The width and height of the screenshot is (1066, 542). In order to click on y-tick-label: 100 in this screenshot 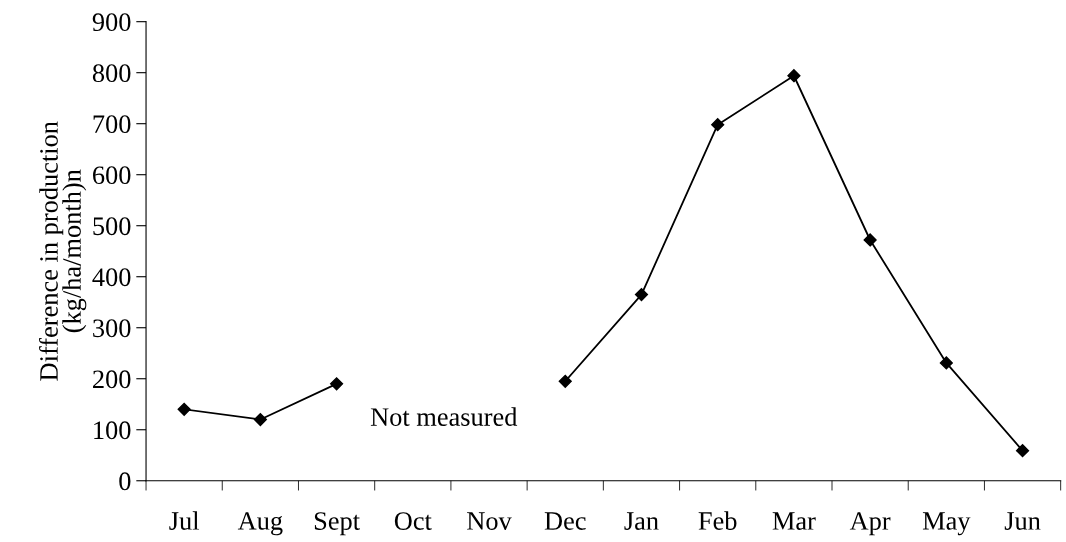, I will do `click(112, 430)`.